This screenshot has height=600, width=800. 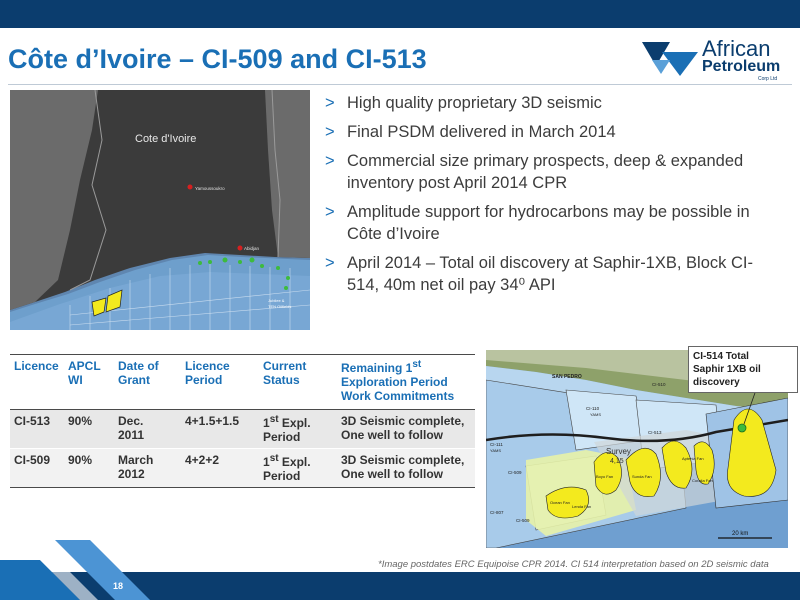 What do you see at coordinates (617, 461) in the screenshot?
I see `svg-text: 4,15` at bounding box center [617, 461].